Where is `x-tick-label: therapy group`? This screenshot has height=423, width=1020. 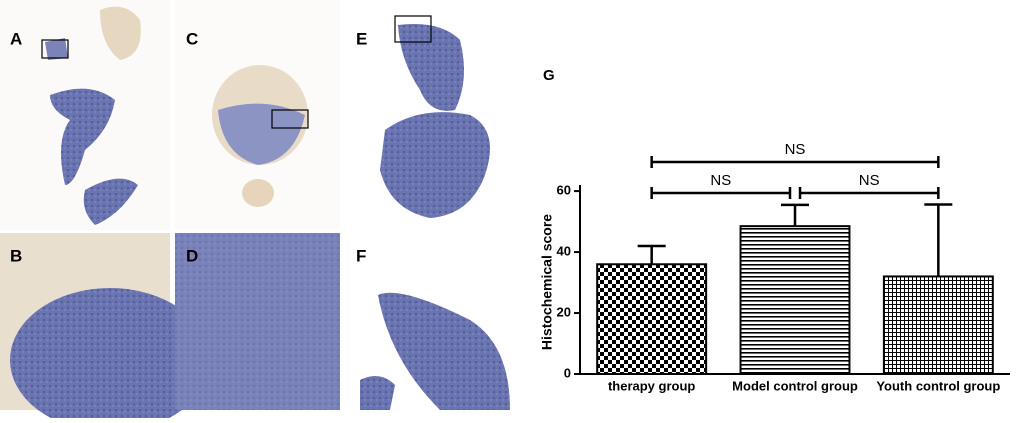
x-tick-label: therapy group is located at coordinates (651, 385).